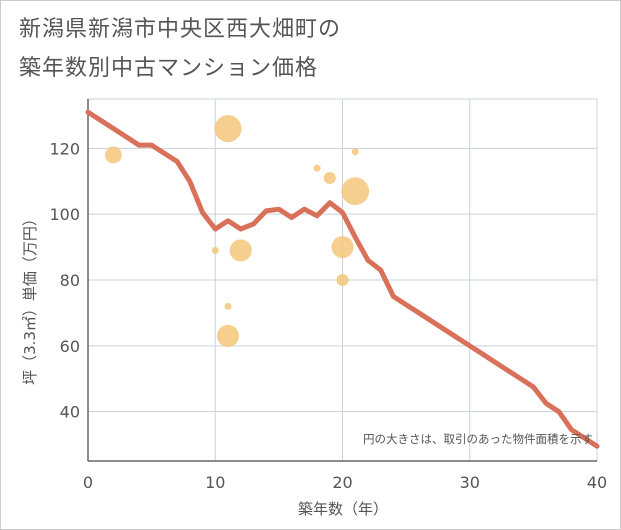  What do you see at coordinates (342, 482) in the screenshot?
I see `x-tick-label: 20` at bounding box center [342, 482].